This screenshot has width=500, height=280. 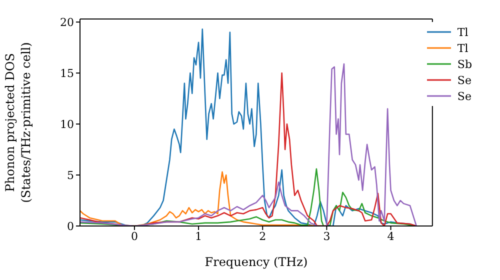 What do you see at coordinates (326, 236) in the screenshot?
I see `x-tick-label: 3` at bounding box center [326, 236].